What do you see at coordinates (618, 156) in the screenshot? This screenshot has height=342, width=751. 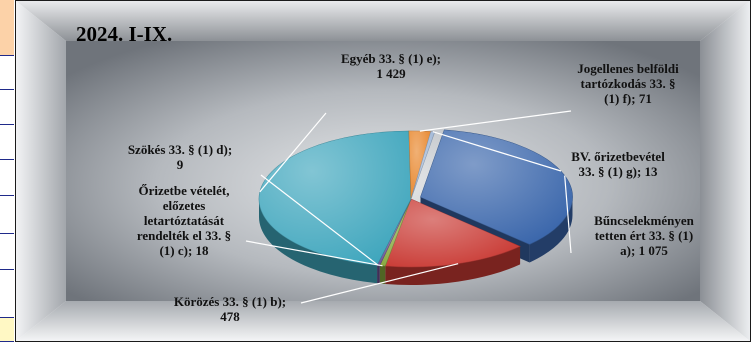 I see `data-label-line: BV. őrizetbevétel` at bounding box center [618, 156].